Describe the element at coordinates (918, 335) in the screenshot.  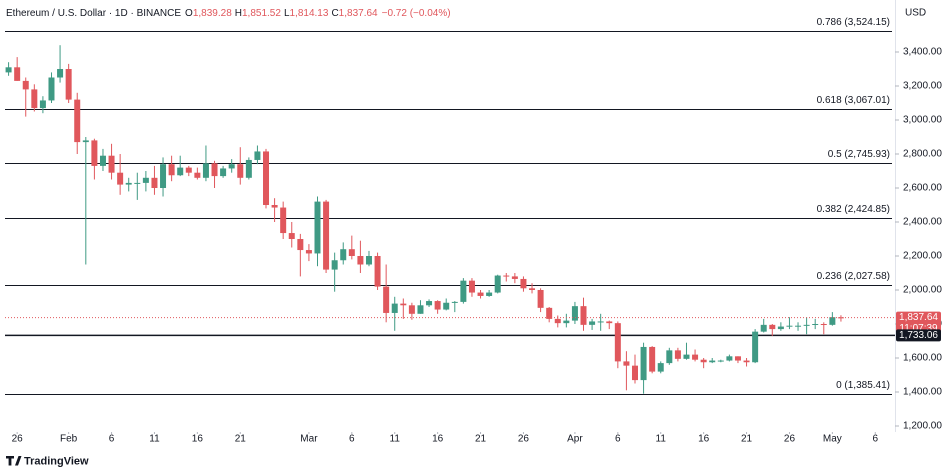
I see `support-label: 1,733.06` at that location.